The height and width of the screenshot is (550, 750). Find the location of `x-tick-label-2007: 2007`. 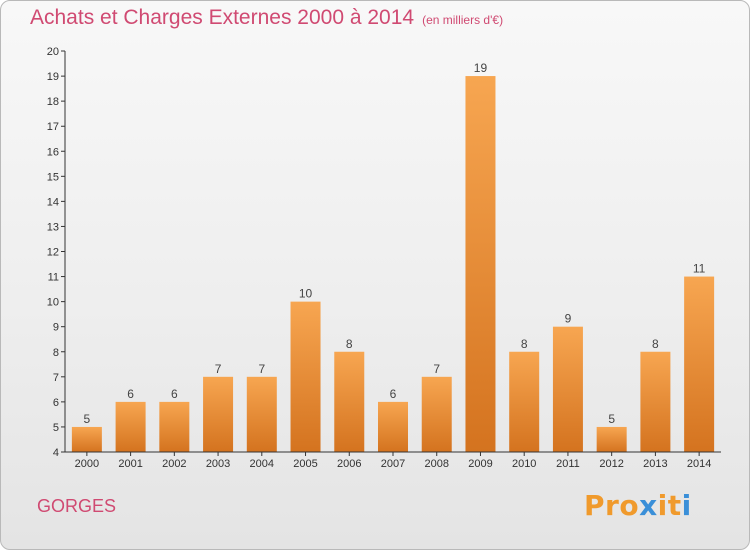

x-tick-label-2007: 2007 is located at coordinates (393, 464).